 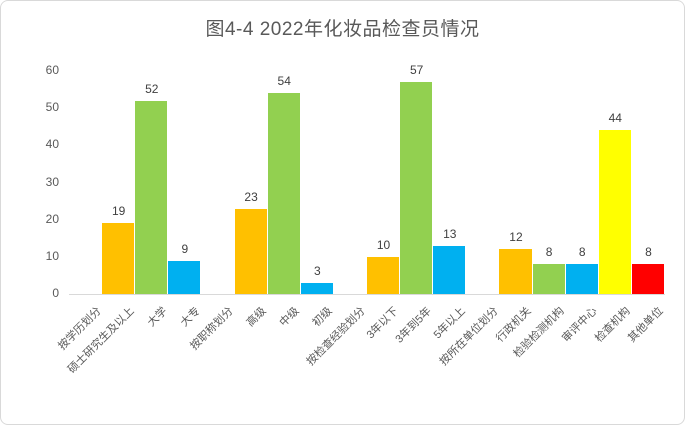 I want to click on category-slot: 23 高级, so click(x=251, y=200).